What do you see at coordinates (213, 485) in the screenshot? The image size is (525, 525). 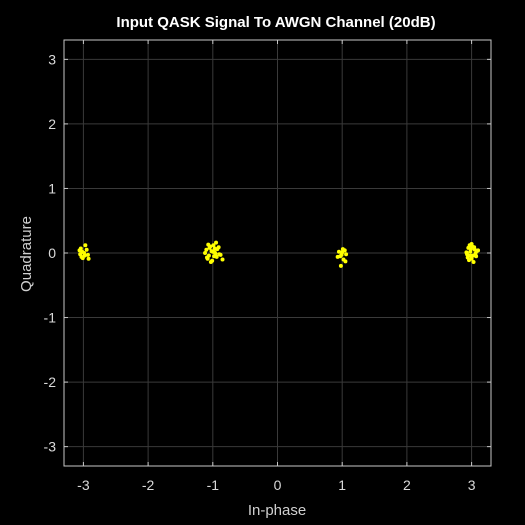 I see `x-tick-label: -1` at bounding box center [213, 485].